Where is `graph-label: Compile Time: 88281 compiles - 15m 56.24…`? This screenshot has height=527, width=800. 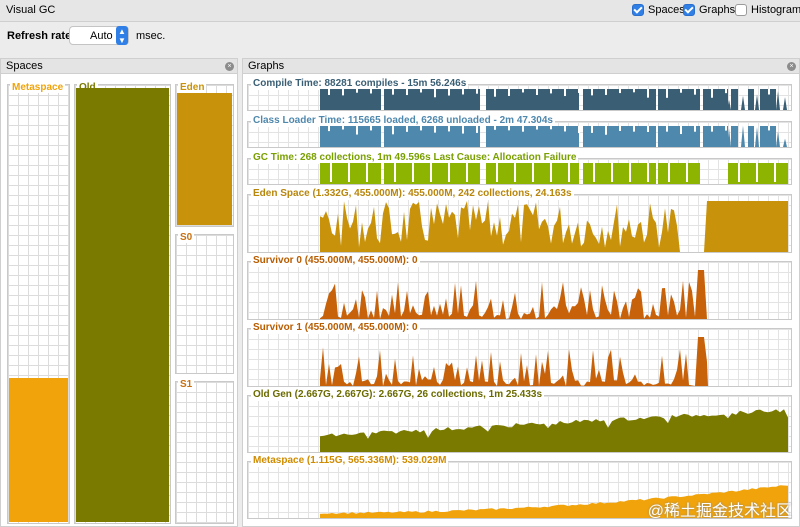
graph-label: Compile Time: 88281 compiles - 15m 56.24… is located at coordinates (360, 84).